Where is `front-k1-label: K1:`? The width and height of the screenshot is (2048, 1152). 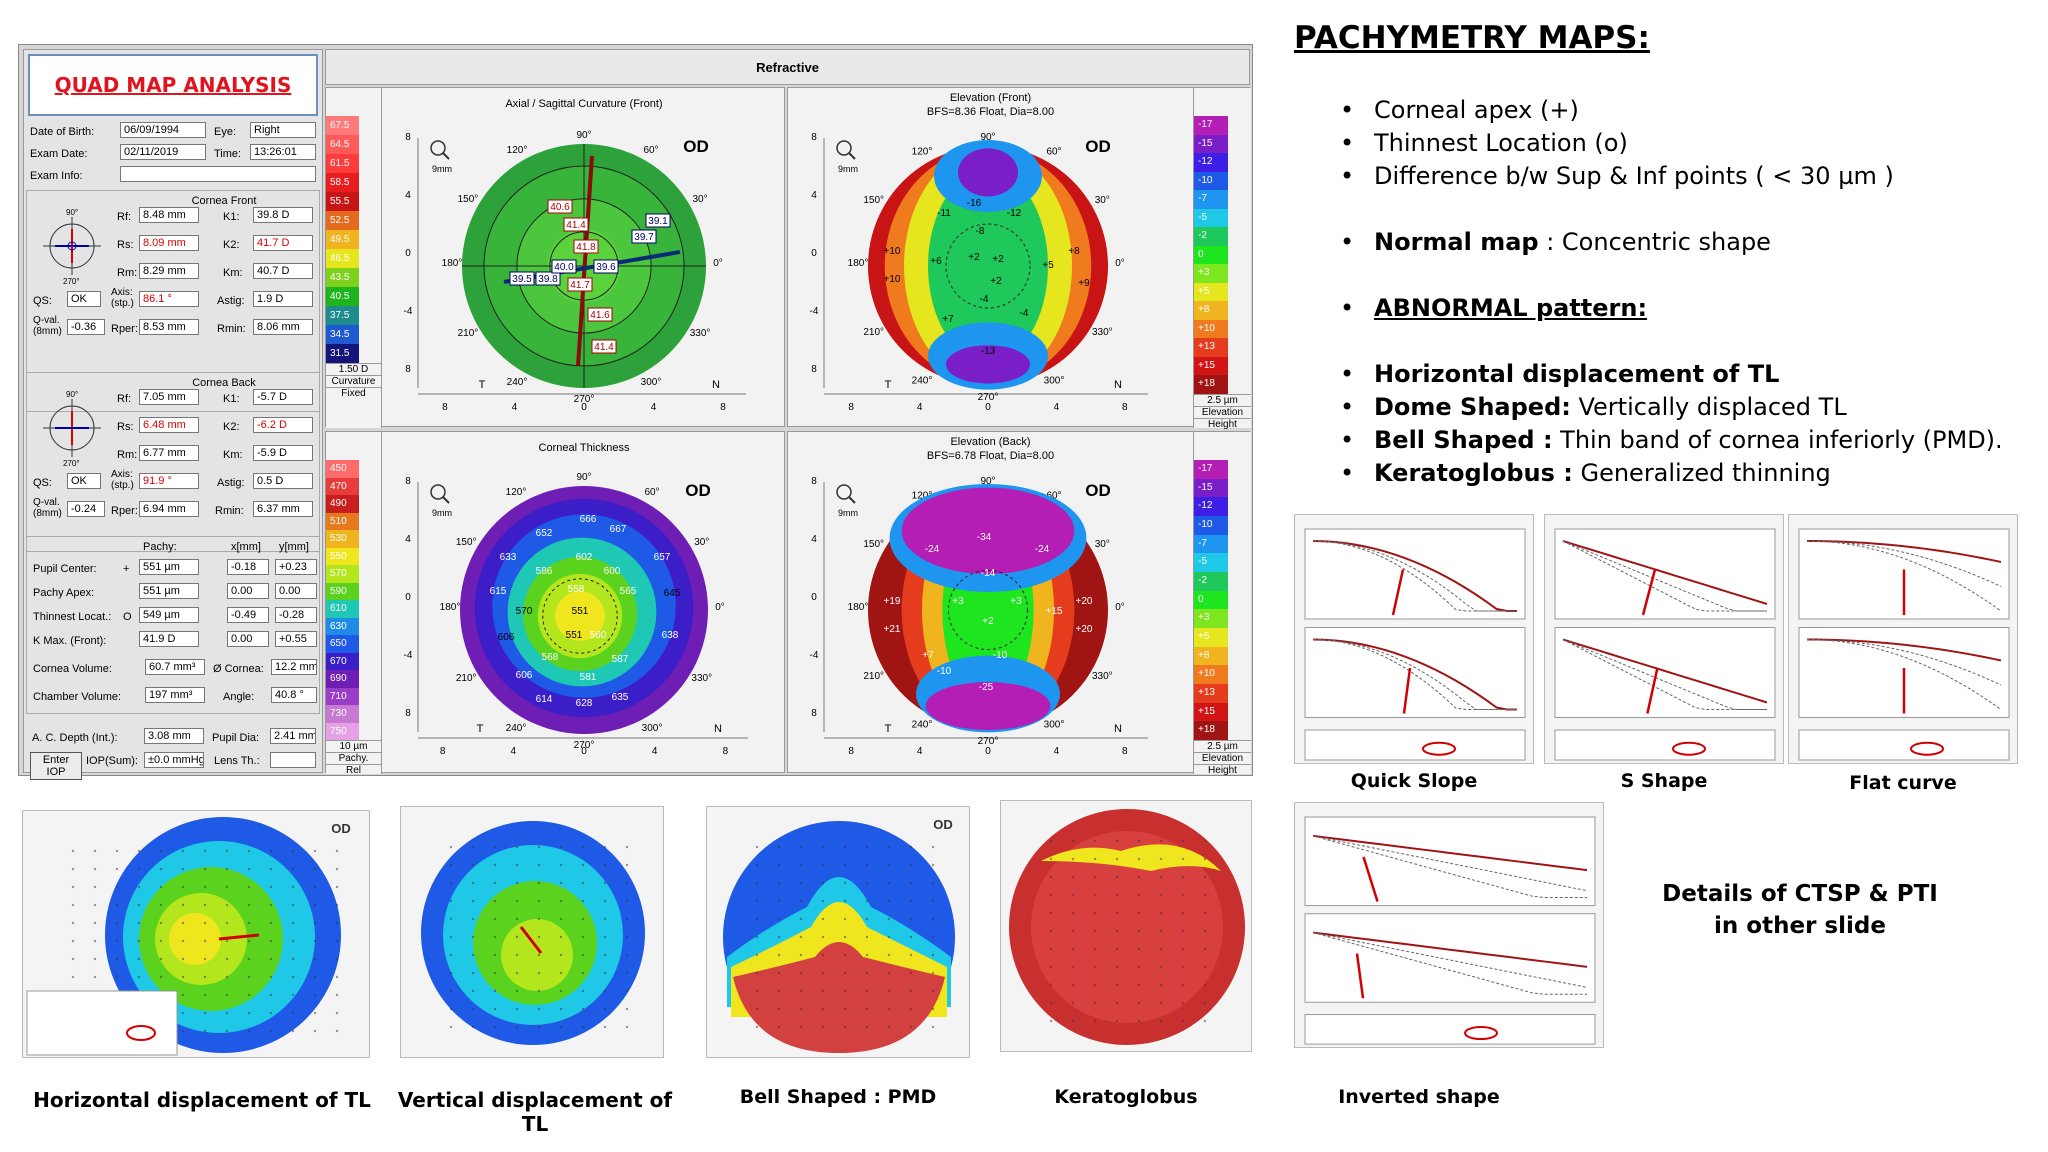
front-k1-label: K1: is located at coordinates (231, 217).